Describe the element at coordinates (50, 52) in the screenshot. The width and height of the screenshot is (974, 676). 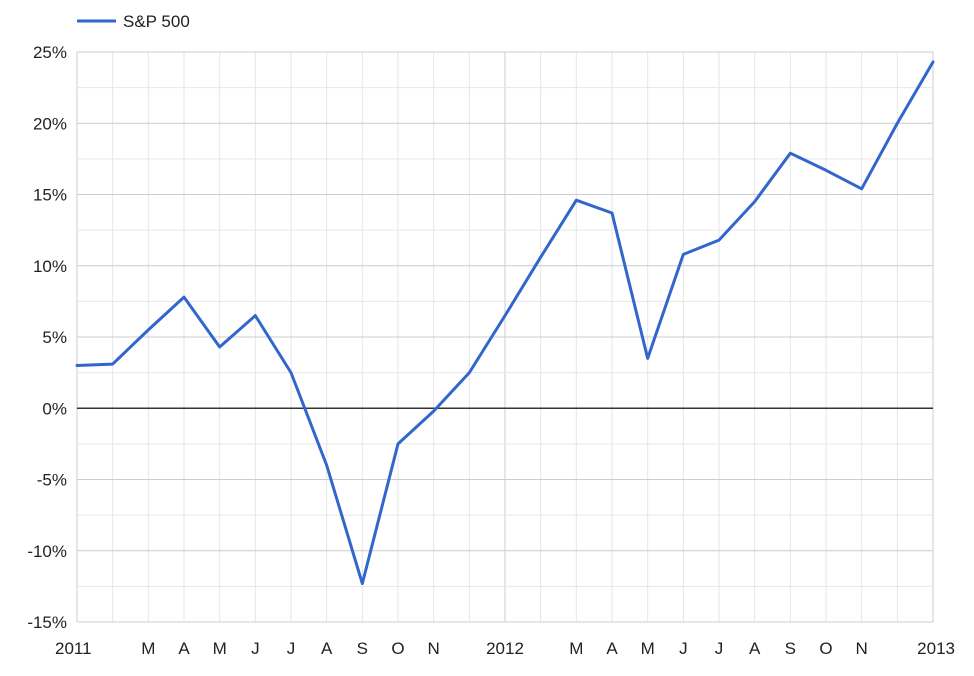
I see `y-tick-label: 25%` at that location.